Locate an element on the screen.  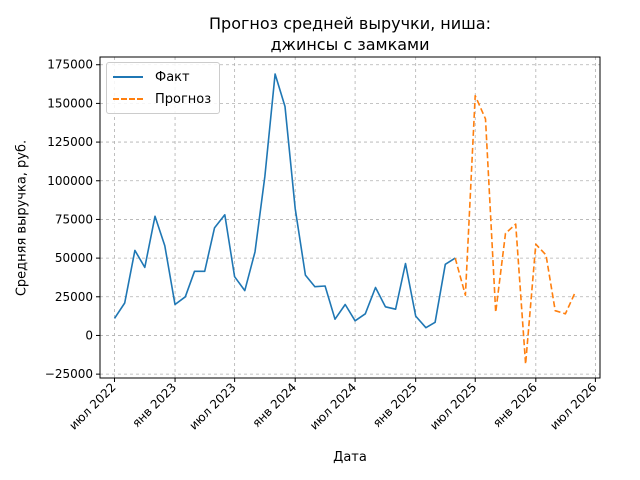
x-tick-label: янв 2024 is located at coordinates (274, 405).